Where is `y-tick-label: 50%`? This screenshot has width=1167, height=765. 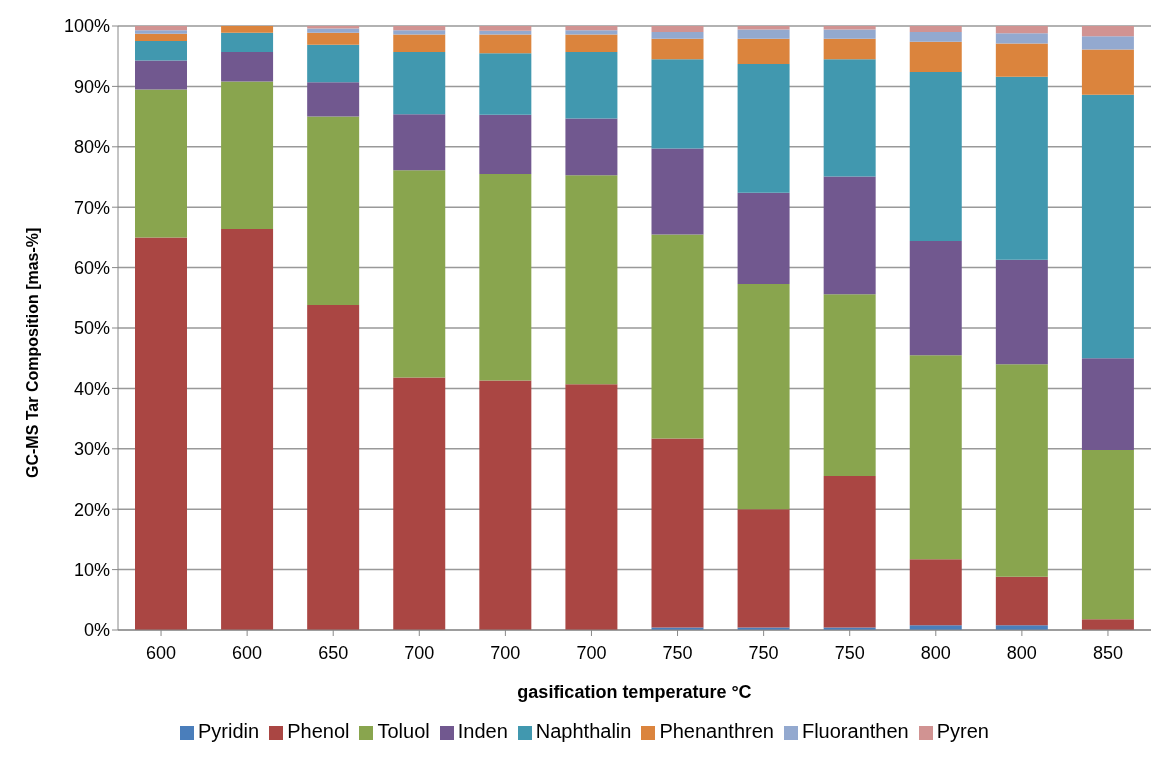 y-tick-label: 50% is located at coordinates (91, 328).